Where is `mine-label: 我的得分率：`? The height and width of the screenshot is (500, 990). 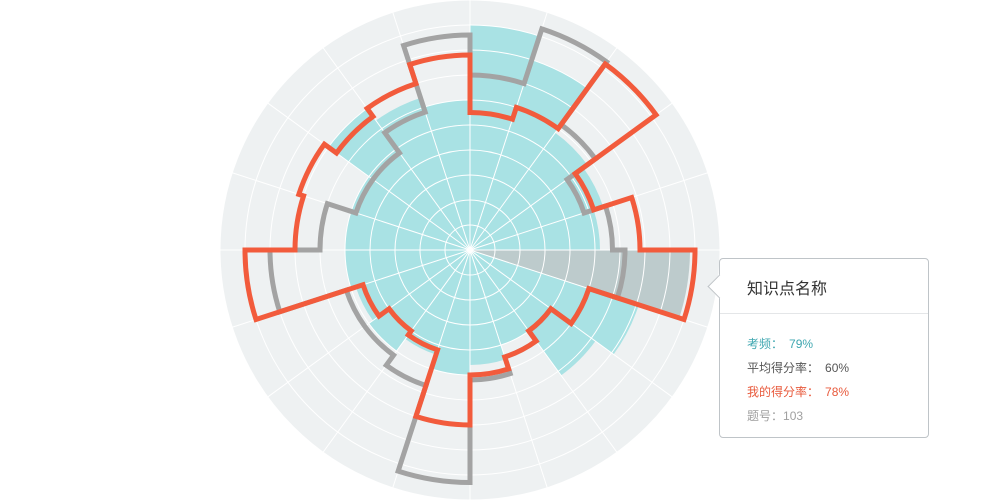
mine-label: 我的得分率： is located at coordinates (783, 392).